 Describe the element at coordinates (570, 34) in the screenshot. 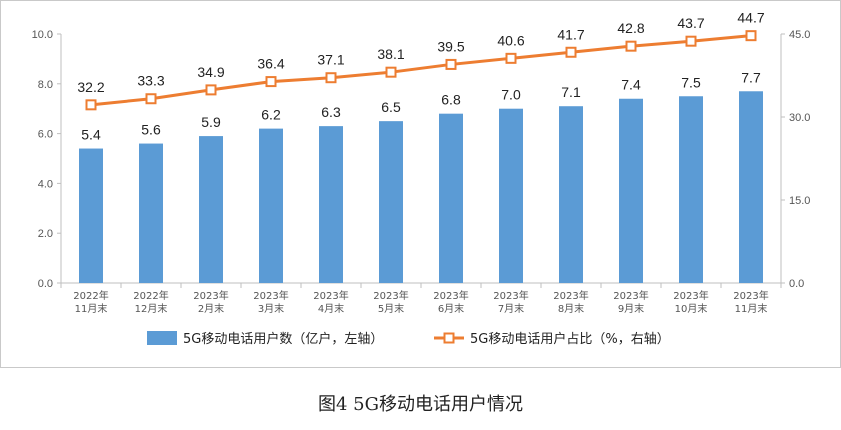

I see `line-data-label: 41.7` at that location.